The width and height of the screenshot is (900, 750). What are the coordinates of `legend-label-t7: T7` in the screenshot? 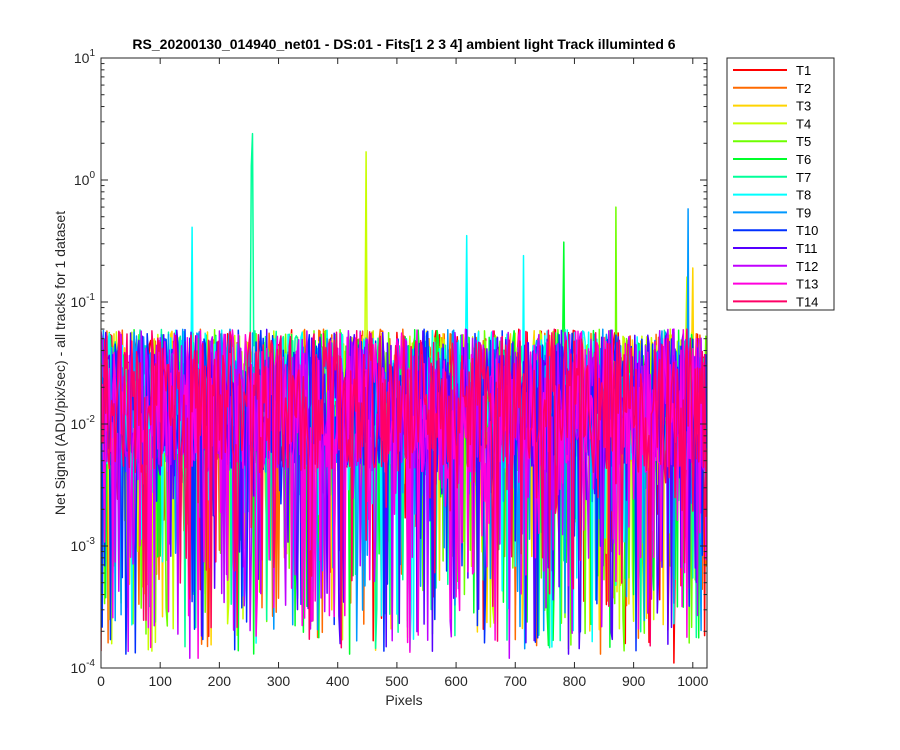 It's located at (803, 177).